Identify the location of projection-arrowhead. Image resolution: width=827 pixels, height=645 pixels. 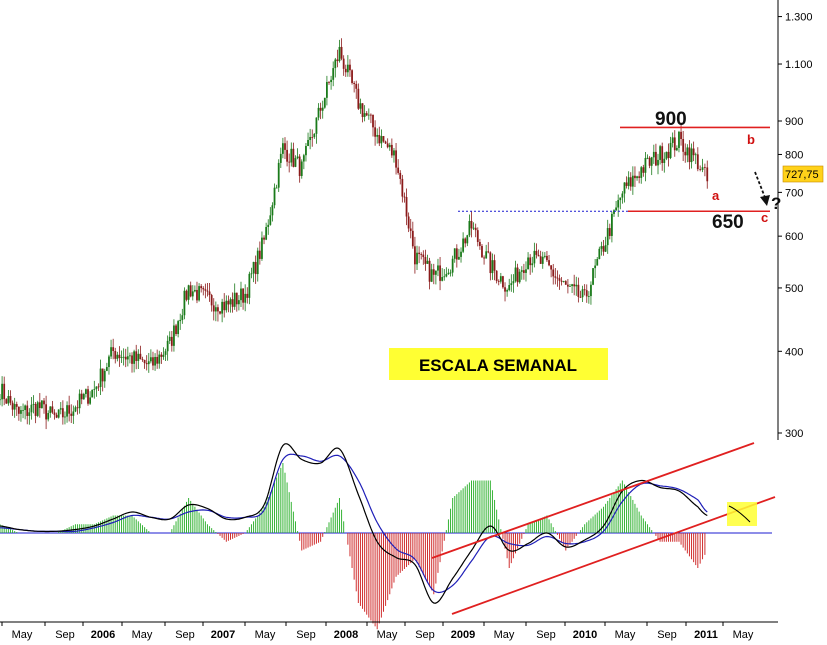
(765, 200).